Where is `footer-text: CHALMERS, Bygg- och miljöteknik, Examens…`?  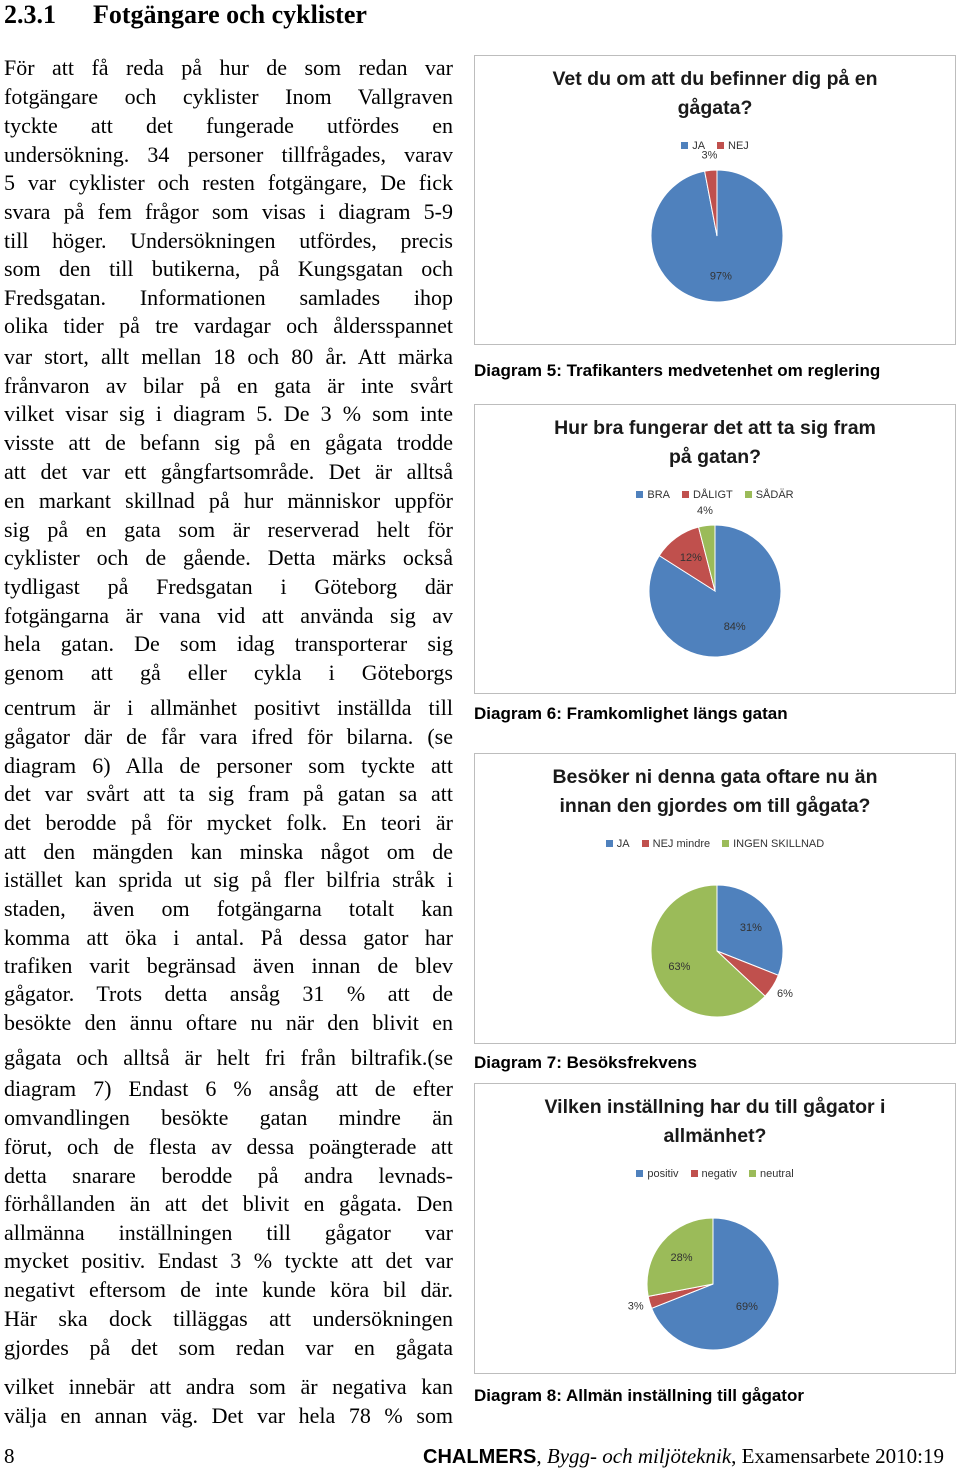 footer-text: CHALMERS, Bygg- och miljöteknik, Examens… is located at coordinates (683, 1456).